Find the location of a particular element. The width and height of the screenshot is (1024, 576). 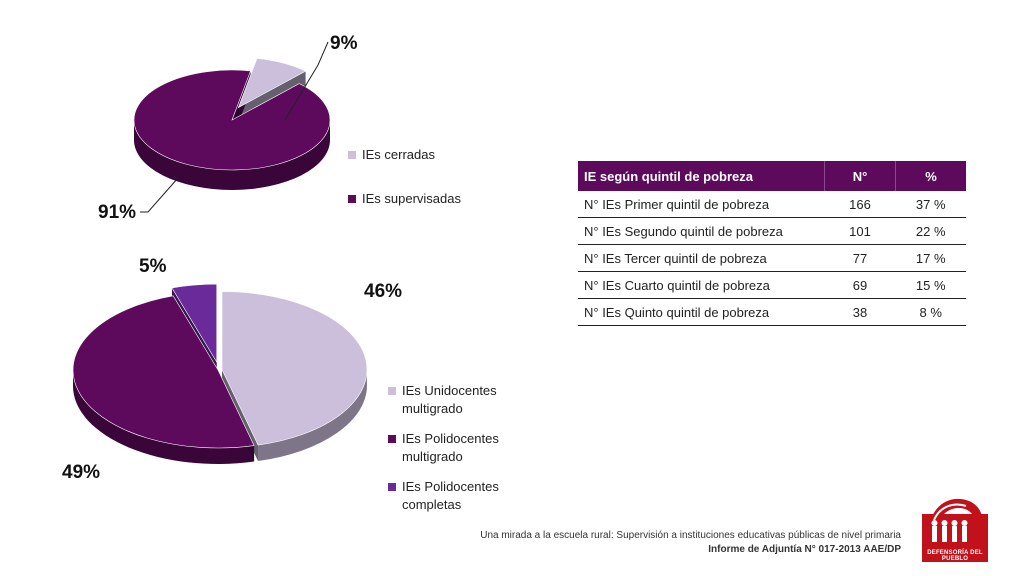

table-cell-category: N° IEs Quinto quintil de pobreza is located at coordinates (701, 312).